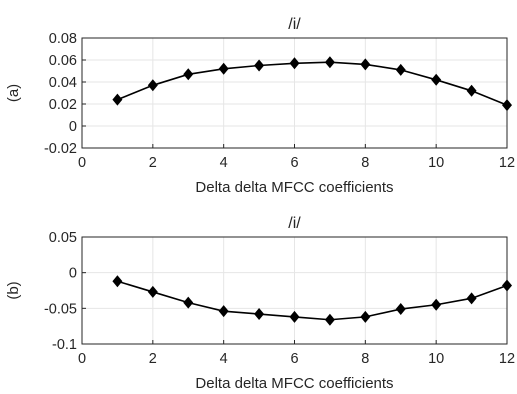 The width and height of the screenshot is (517, 394). I want to click on y-tick-label: -0.1, so click(64, 345).